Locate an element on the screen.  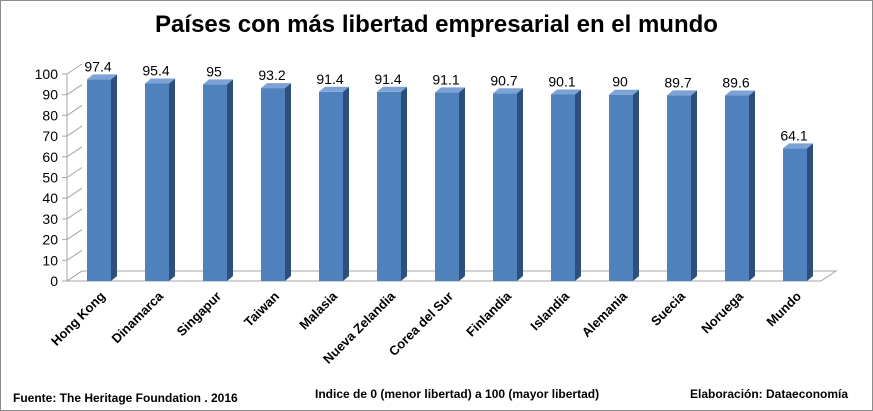
category-label: Alemania is located at coordinates (605, 314).